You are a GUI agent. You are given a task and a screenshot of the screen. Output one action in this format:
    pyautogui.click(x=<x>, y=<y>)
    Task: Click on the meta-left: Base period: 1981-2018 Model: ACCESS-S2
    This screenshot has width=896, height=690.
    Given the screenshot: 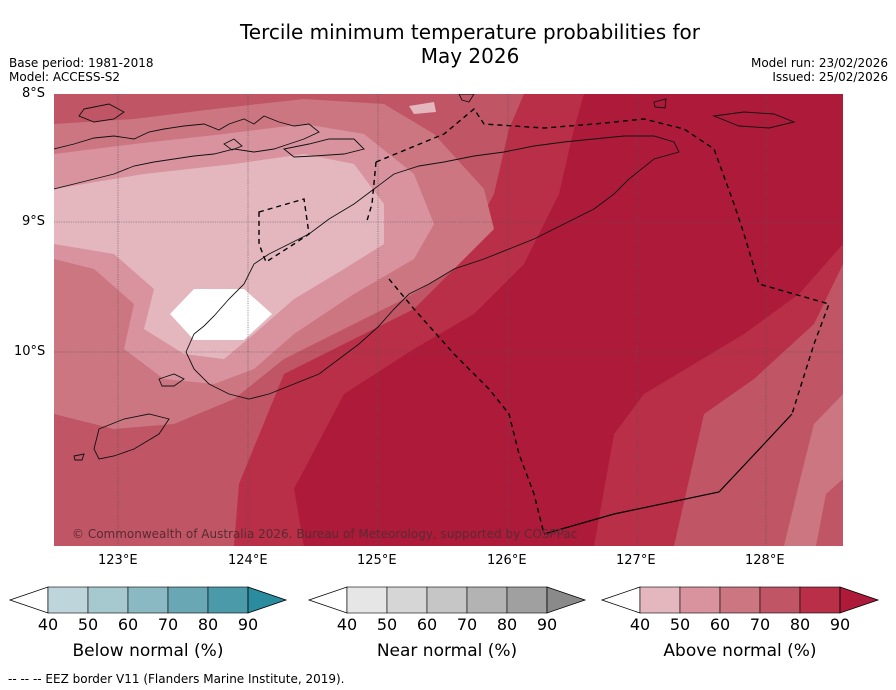 What is the action you would take?
    pyautogui.click(x=81, y=70)
    